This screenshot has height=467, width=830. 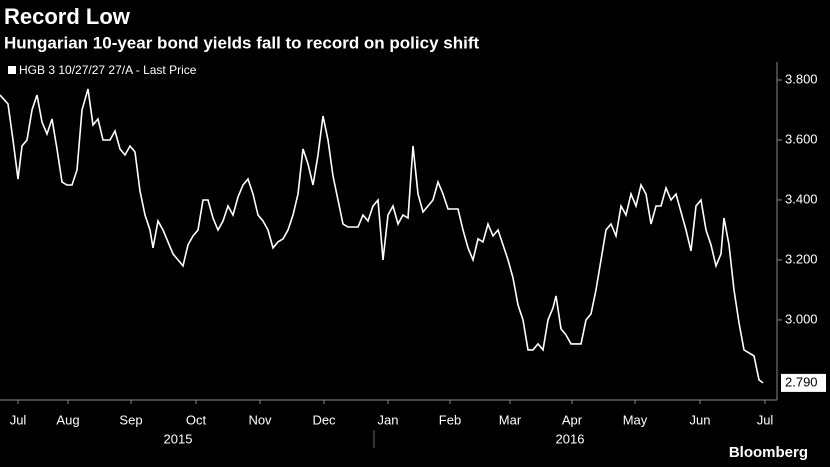 I want to click on y-tick-label: 3.400, so click(x=801, y=198).